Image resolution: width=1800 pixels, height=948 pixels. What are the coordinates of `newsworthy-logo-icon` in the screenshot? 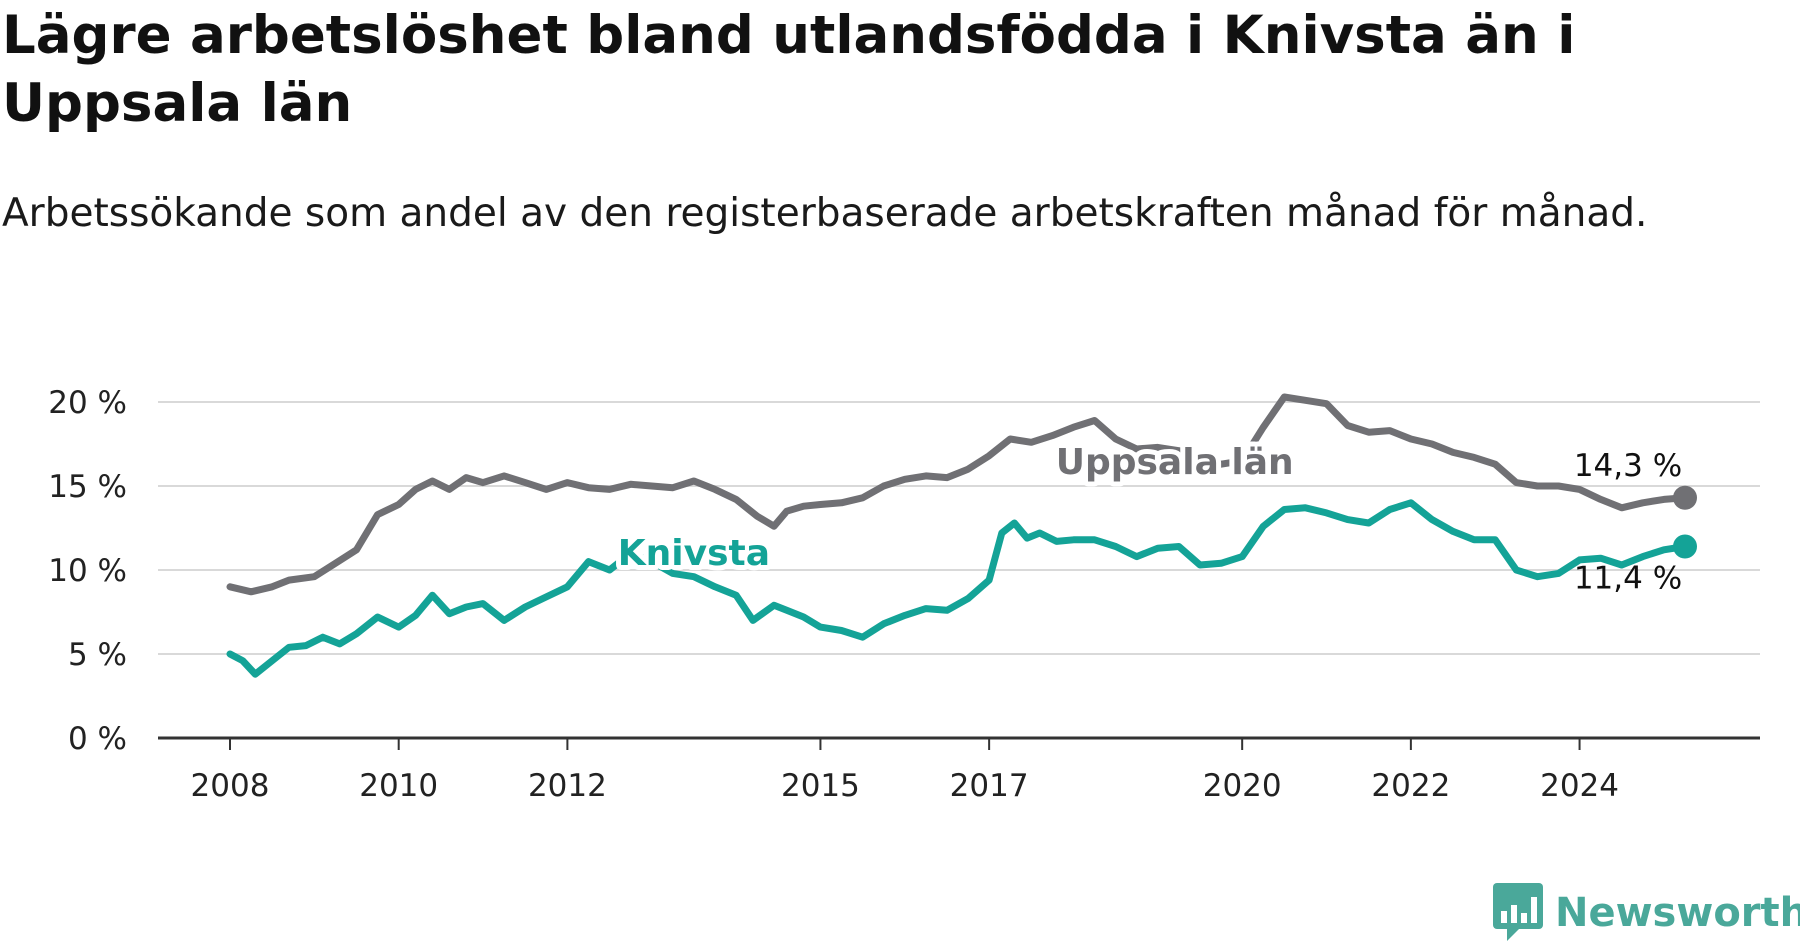 It's located at (1518, 912).